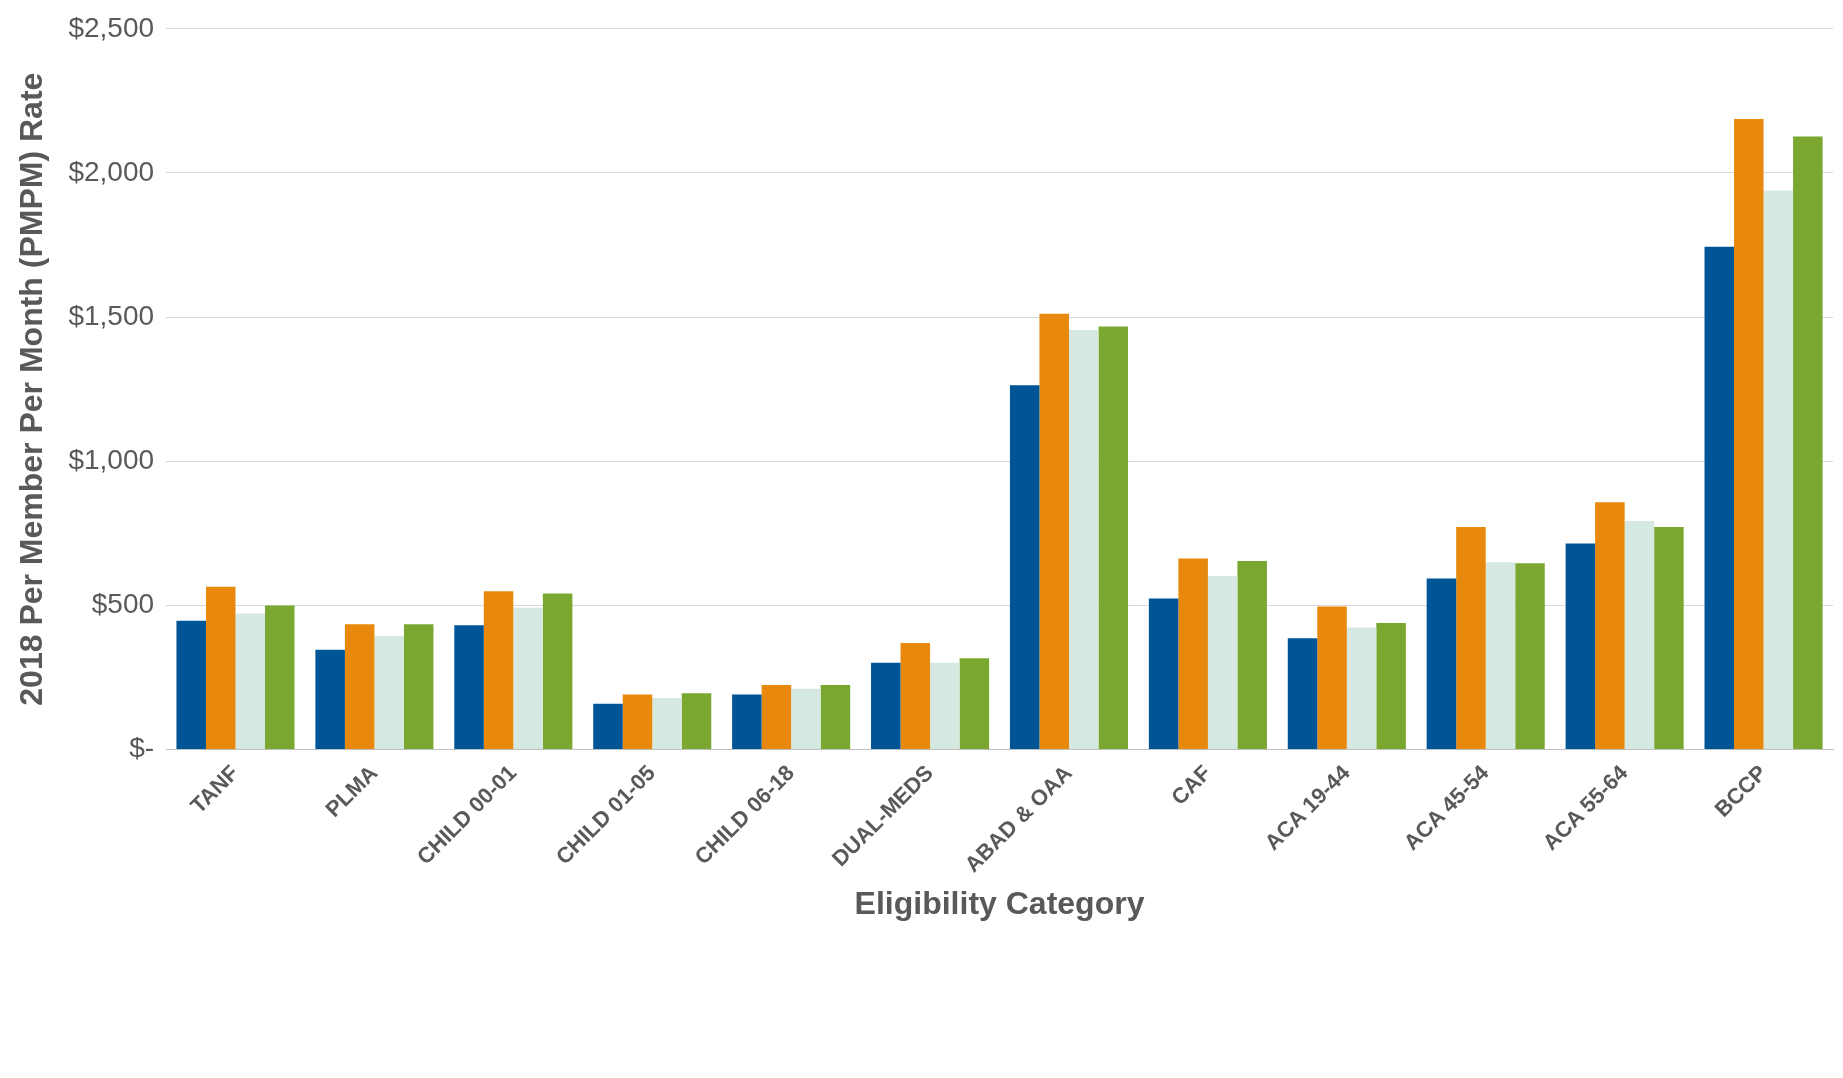 Image resolution: width=1843 pixels, height=1078 pixels. What do you see at coordinates (123, 604) in the screenshot?
I see `y-tick-label: $500` at bounding box center [123, 604].